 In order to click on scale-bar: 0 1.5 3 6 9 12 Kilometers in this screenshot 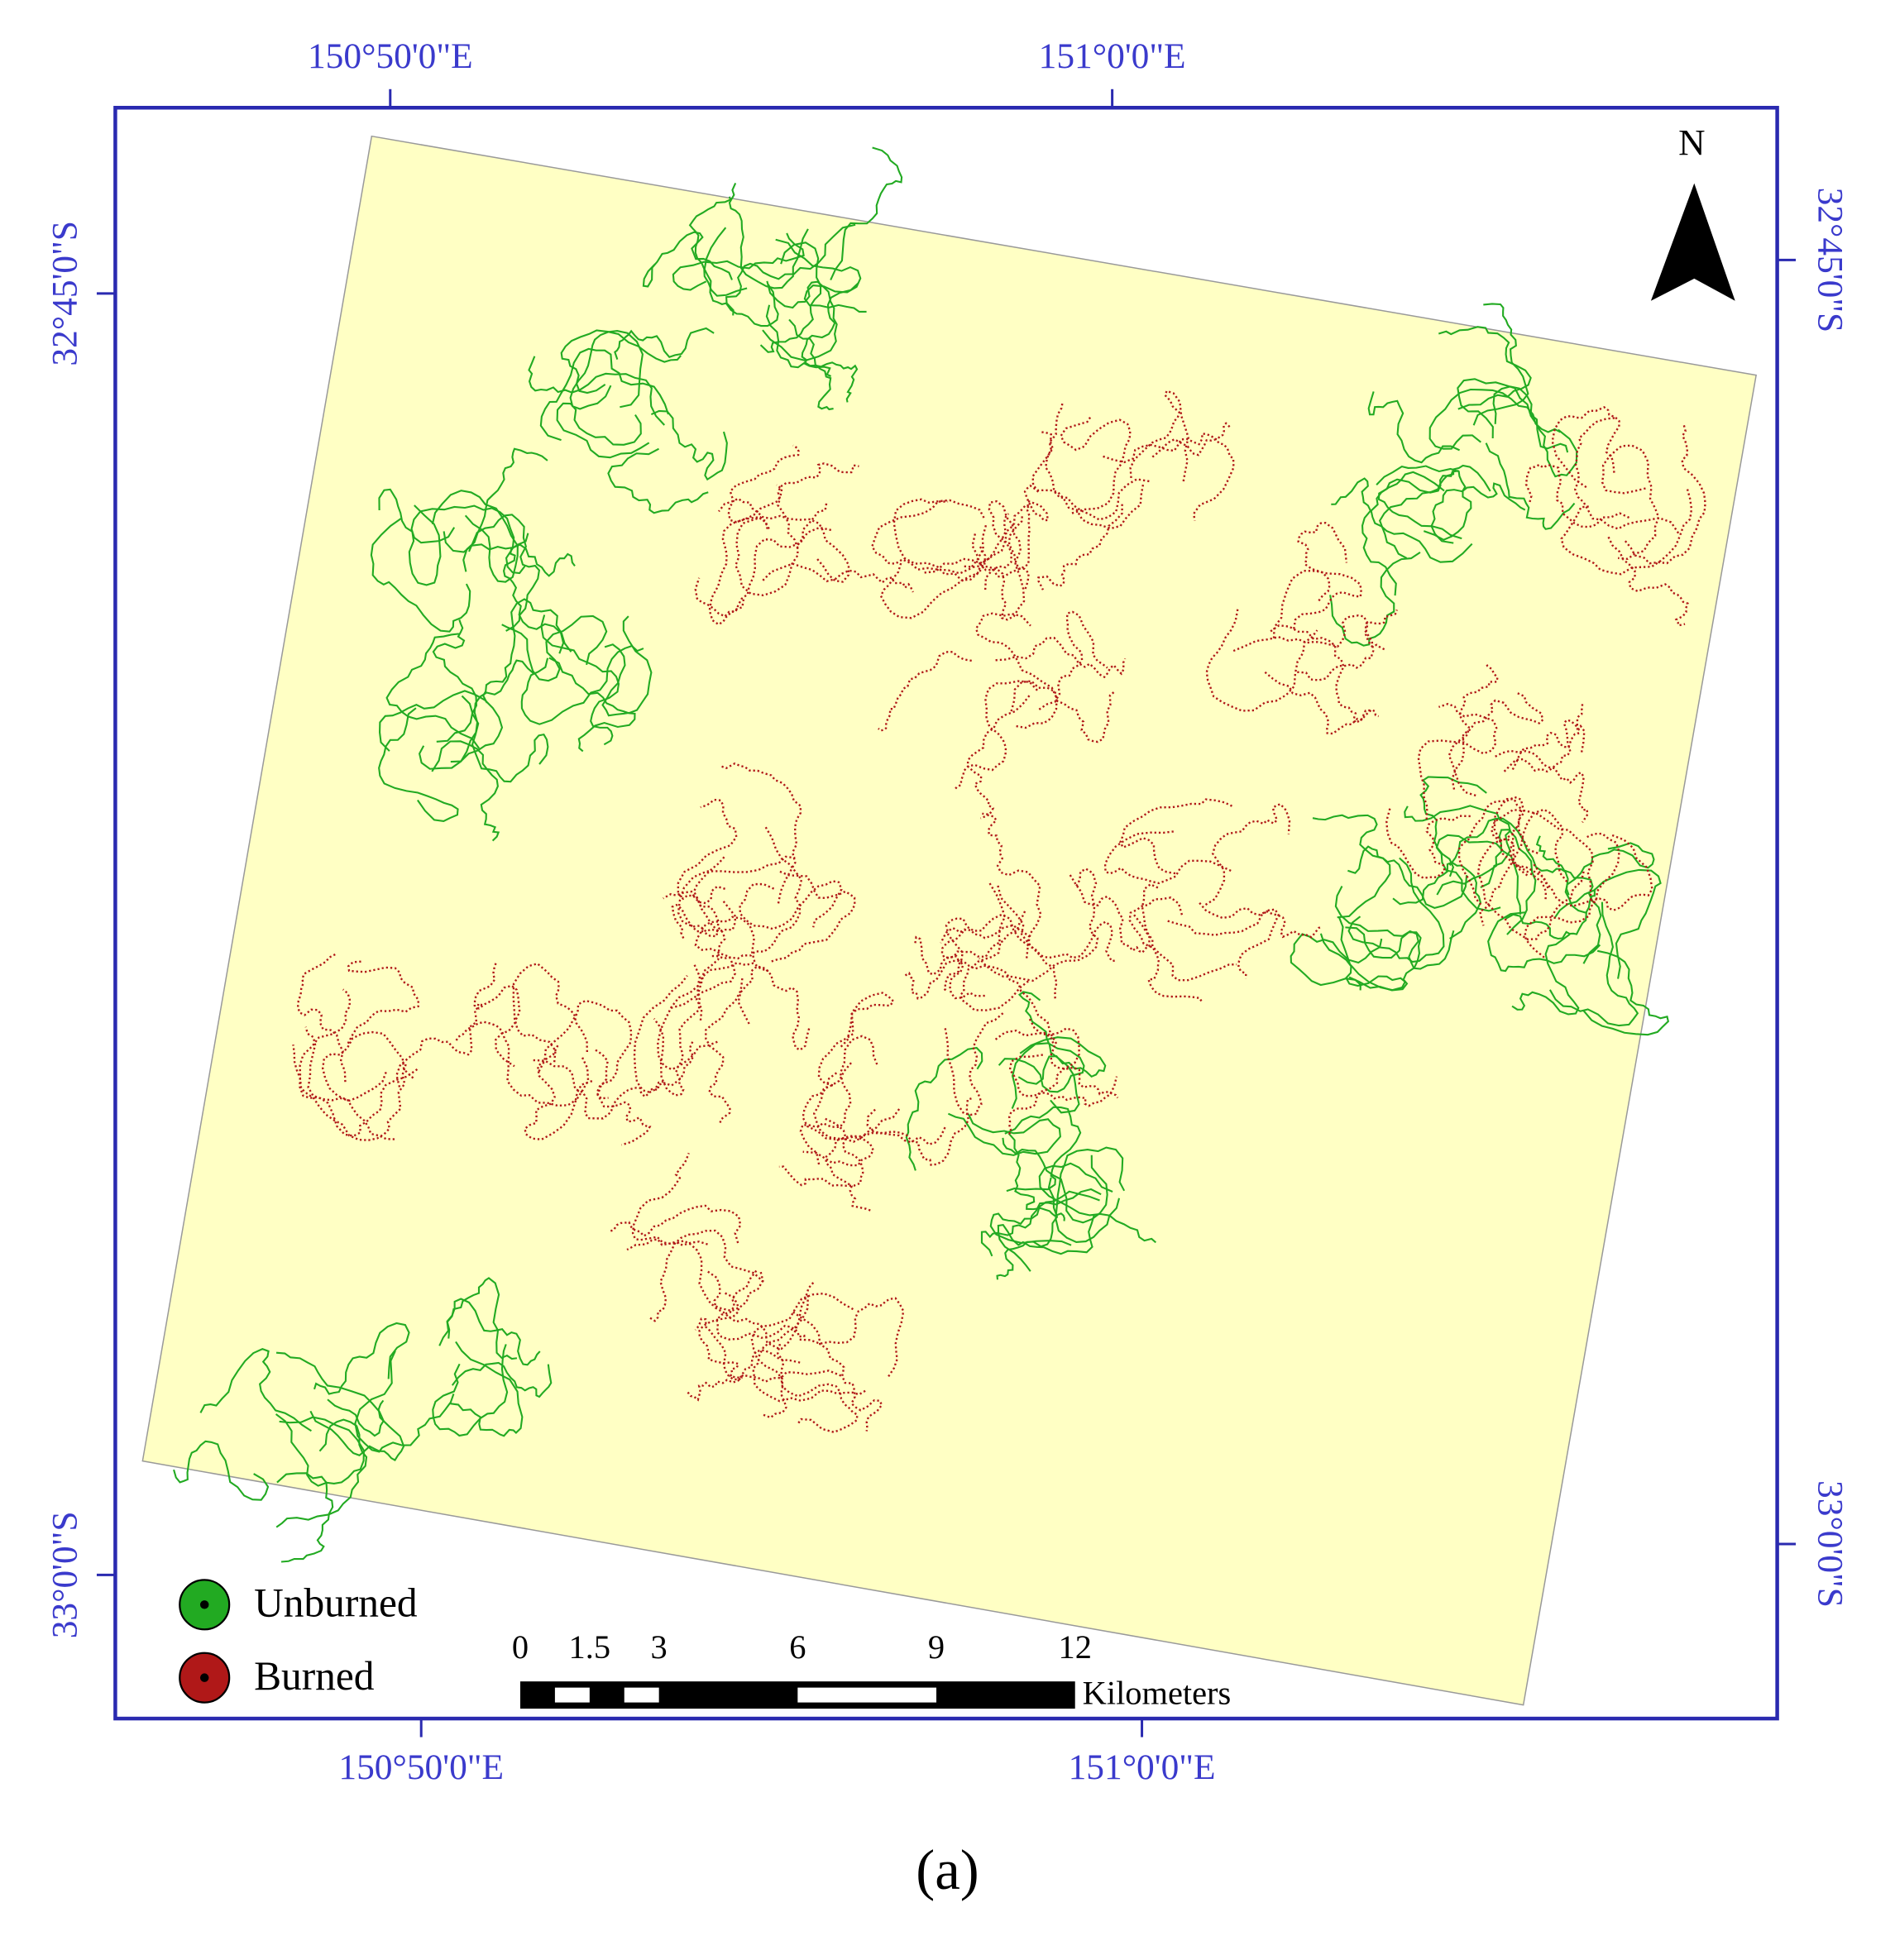, I will do `click(871, 1669)`.